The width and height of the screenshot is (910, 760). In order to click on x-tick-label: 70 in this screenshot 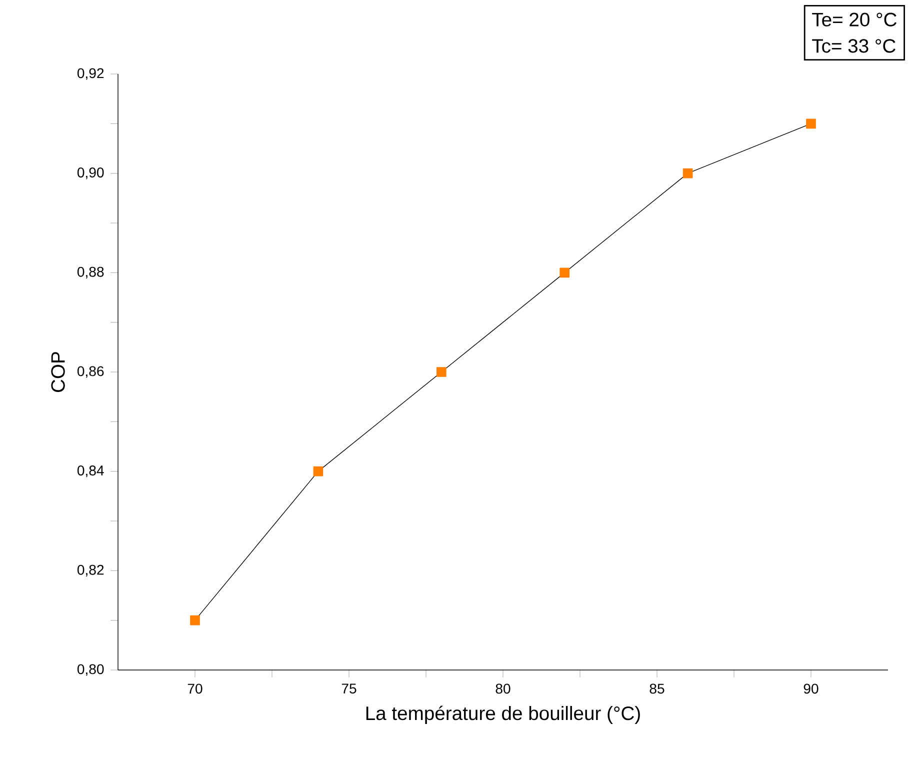, I will do `click(195, 689)`.